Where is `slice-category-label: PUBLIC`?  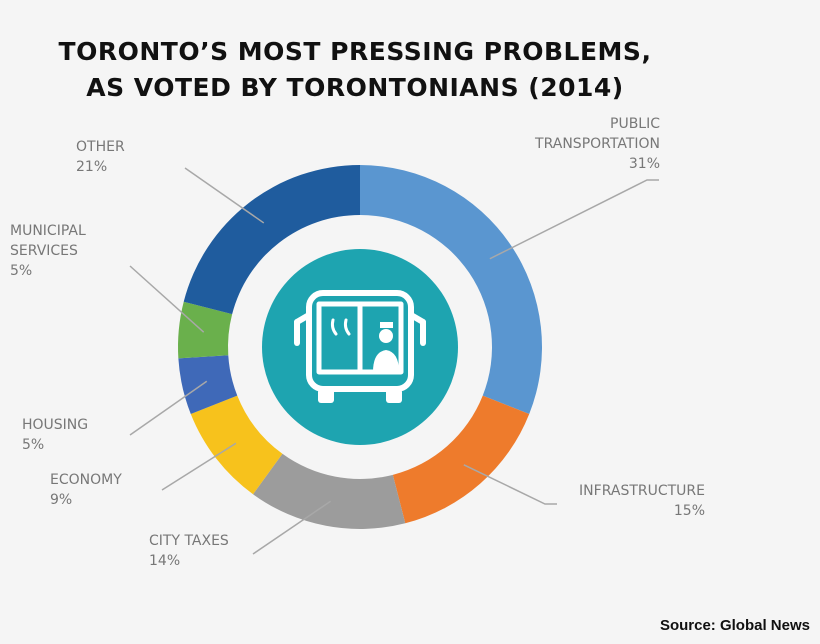
slice-category-label: PUBLIC is located at coordinates (635, 124).